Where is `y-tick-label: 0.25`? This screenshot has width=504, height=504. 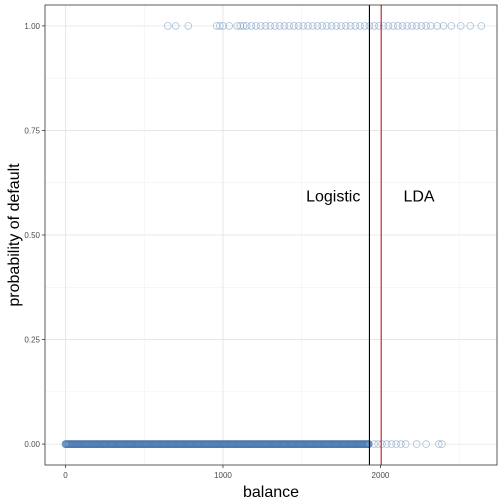 y-tick-label: 0.25 is located at coordinates (32, 340).